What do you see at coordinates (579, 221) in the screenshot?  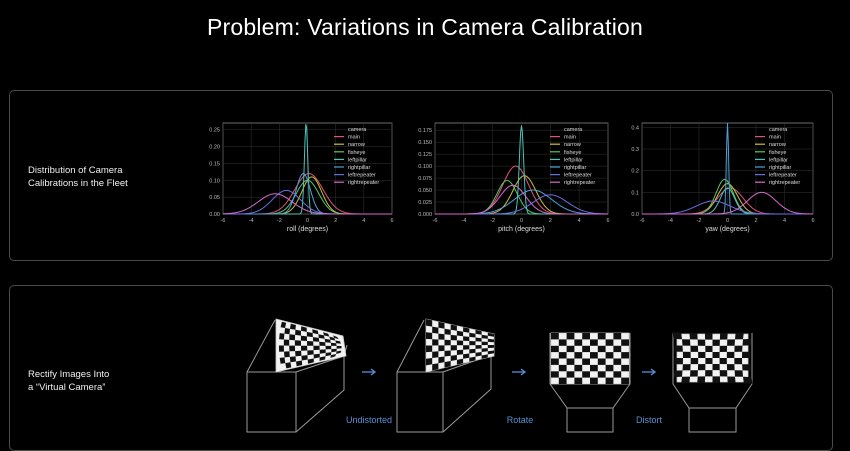 I see `x-tick-label: 4` at bounding box center [579, 221].